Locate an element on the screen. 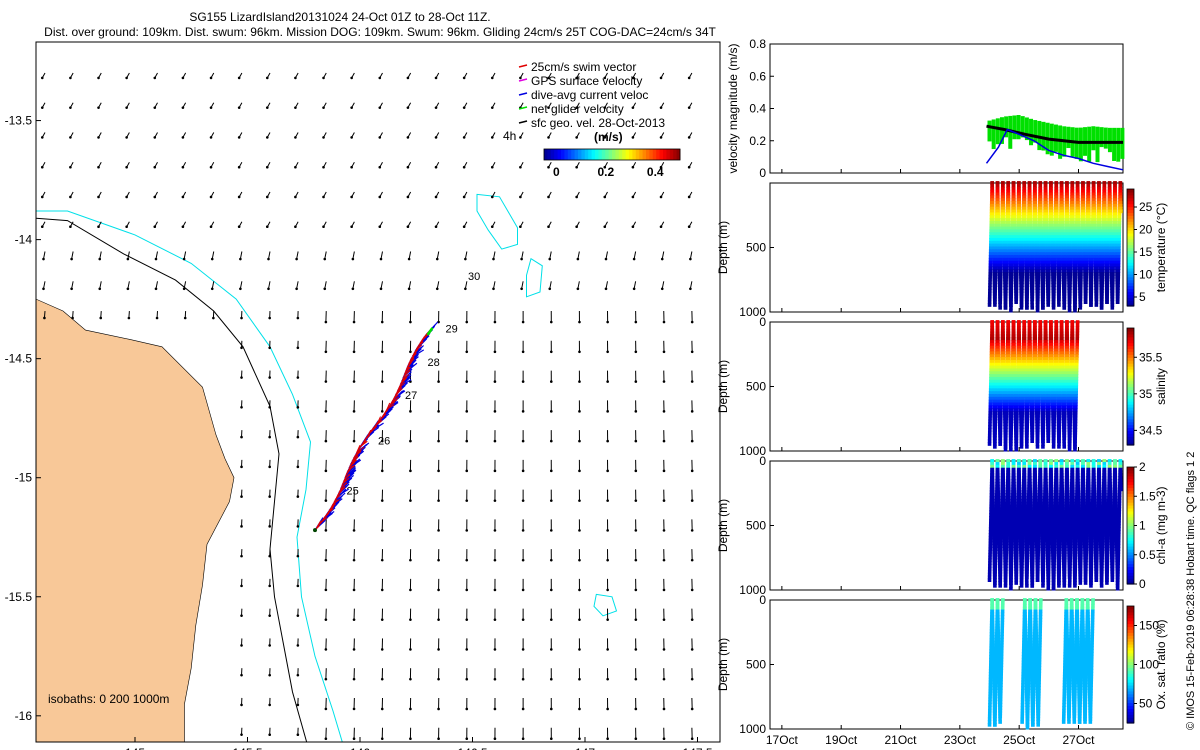 The height and width of the screenshot is (750, 1200). velocity-series-blue is located at coordinates (1054, 149).